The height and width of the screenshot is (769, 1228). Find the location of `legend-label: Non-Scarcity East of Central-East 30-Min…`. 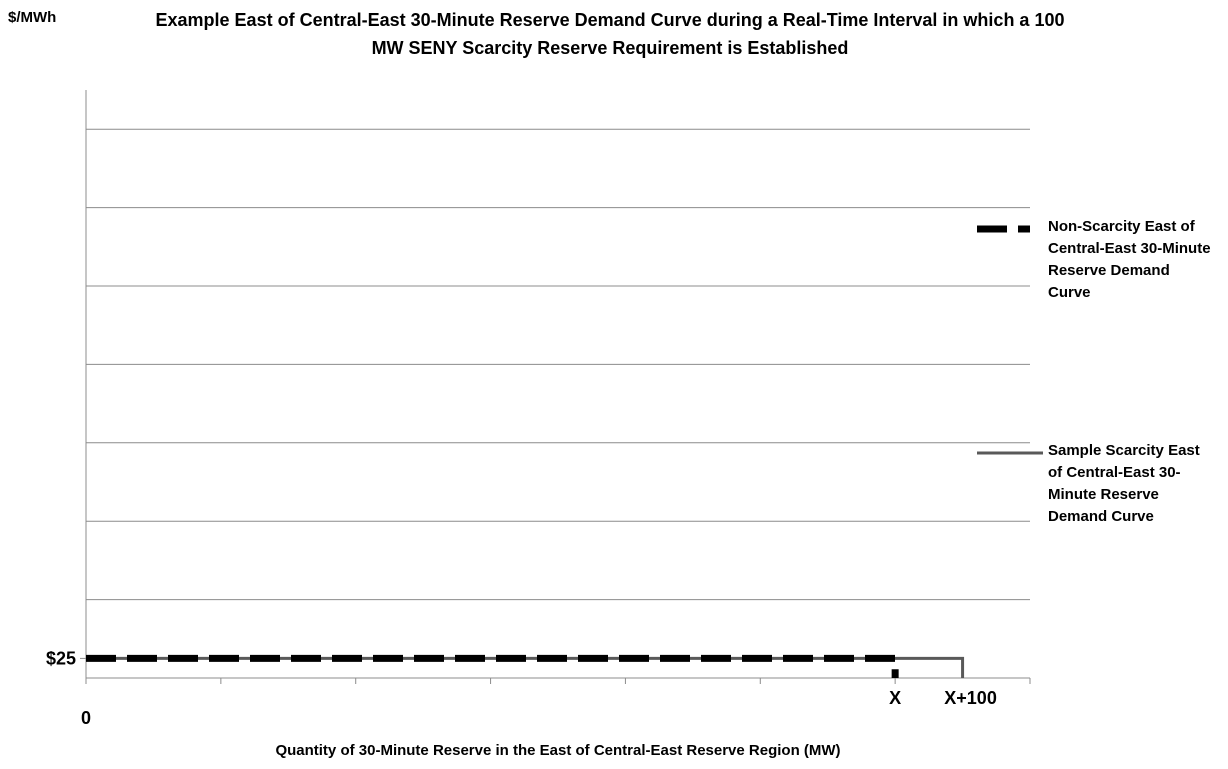

legend-label: Non-Scarcity East of Central-East 30-Min… is located at coordinates (1129, 259).